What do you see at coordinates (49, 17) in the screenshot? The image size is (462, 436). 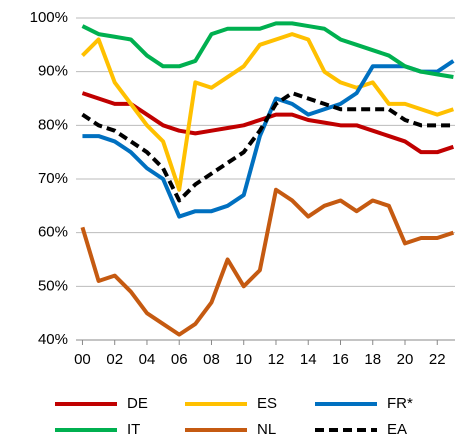 I see `y-tick-label: 100%` at bounding box center [49, 17].